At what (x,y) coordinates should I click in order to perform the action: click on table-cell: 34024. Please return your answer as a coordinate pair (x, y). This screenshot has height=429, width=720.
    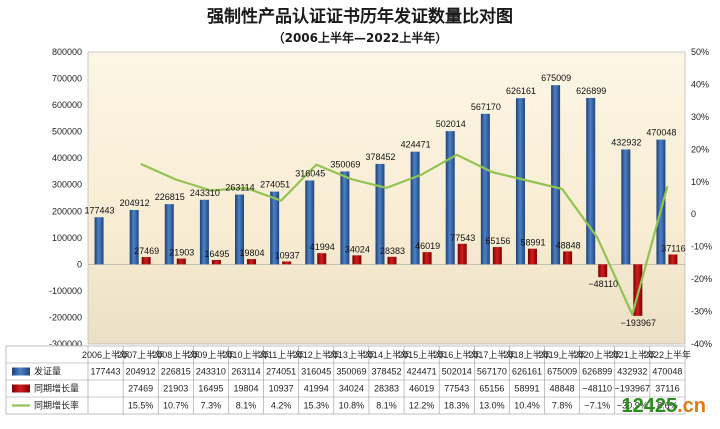
    Looking at the image, I should click on (351, 389).